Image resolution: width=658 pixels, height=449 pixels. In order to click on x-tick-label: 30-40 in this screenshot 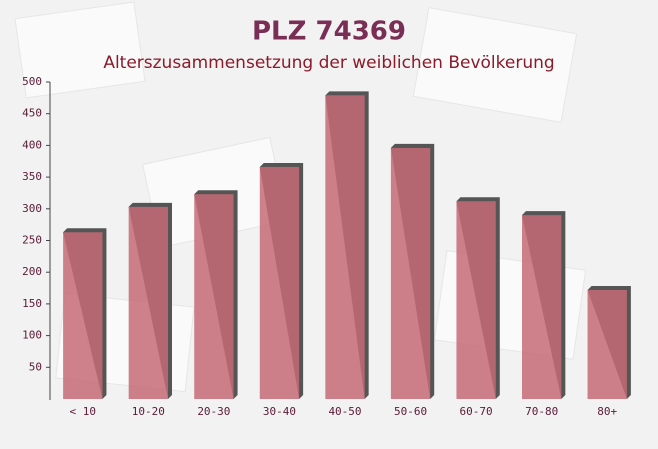, I will do `click(279, 411)`.